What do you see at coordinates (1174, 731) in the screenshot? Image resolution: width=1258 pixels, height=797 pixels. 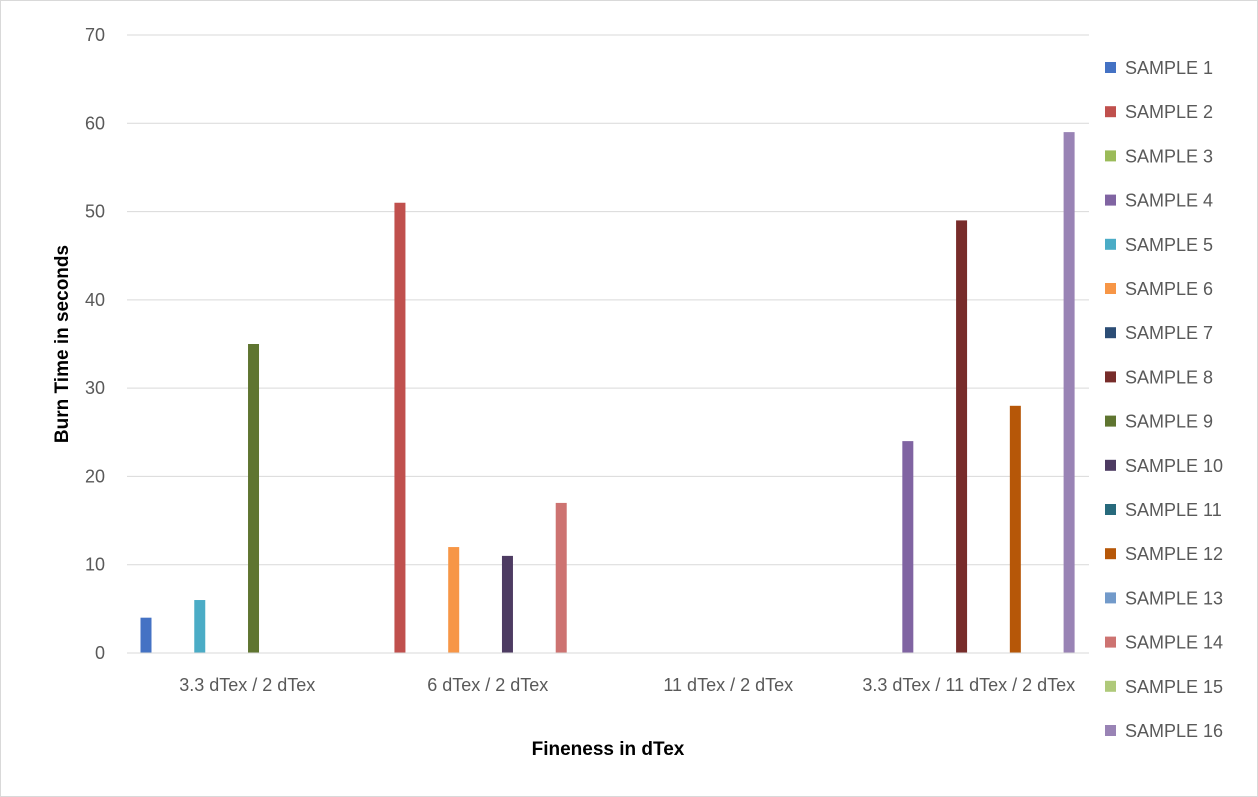 I see `legend-label: SAMPLE 16` at bounding box center [1174, 731].